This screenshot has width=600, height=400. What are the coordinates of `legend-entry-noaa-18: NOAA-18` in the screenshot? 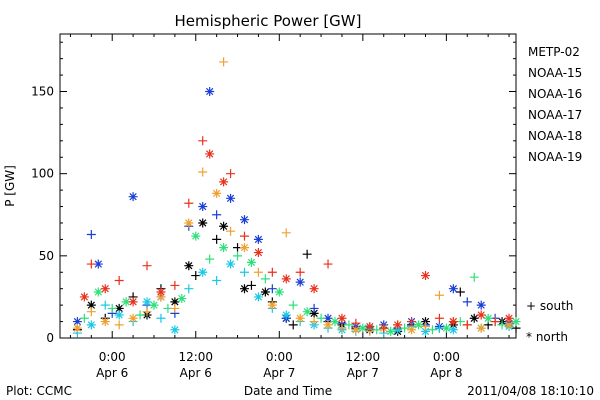 It's located at (555, 136).